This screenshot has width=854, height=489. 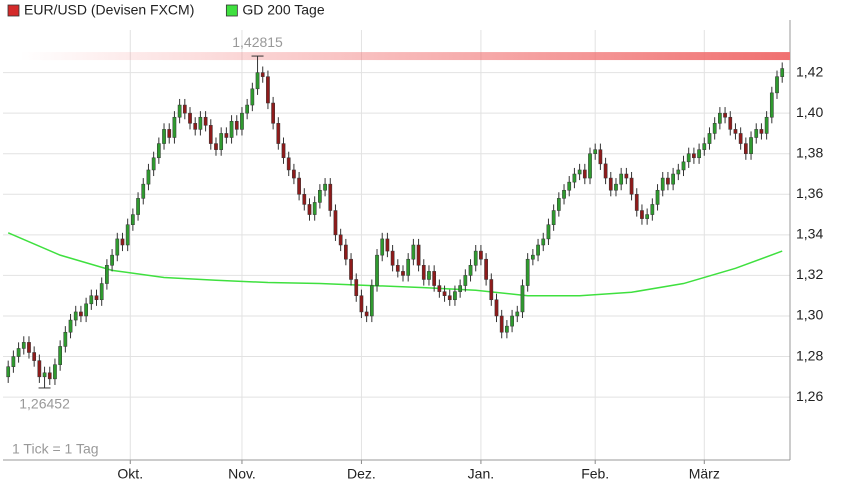 I want to click on y-tick-label: 1,26, so click(x=809, y=396).